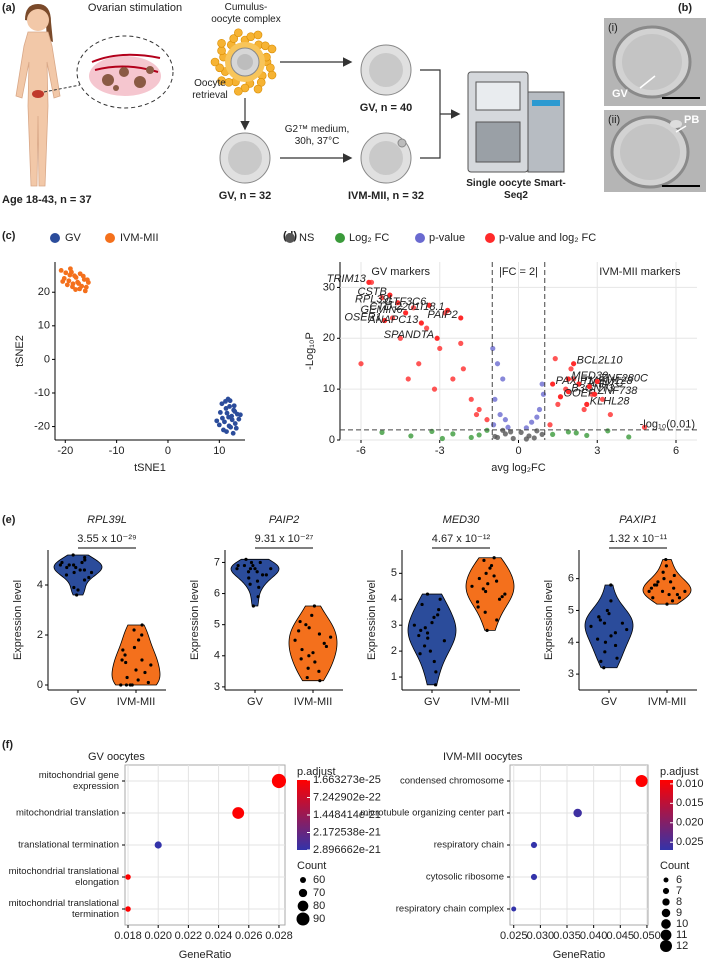 The image size is (709, 970). I want to click on size-label: 7, so click(679, 891).